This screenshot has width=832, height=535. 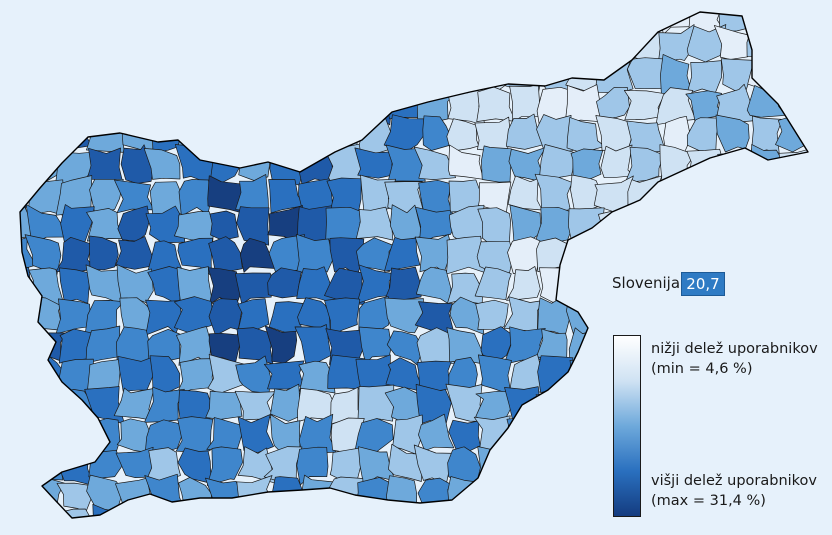 What do you see at coordinates (702, 369) in the screenshot?
I see `legend-low-detail: (min = 4,6 %)` at bounding box center [702, 369].